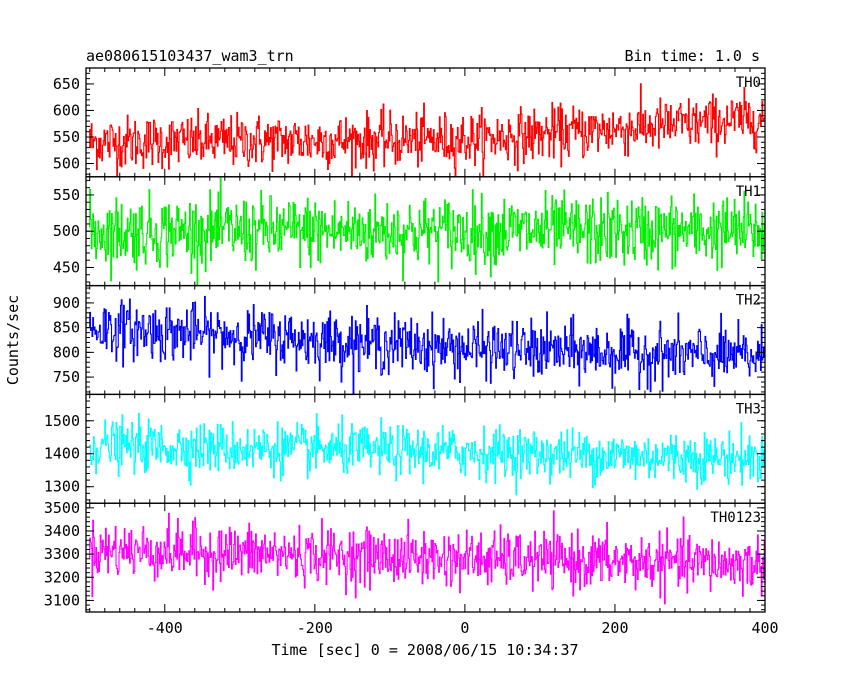  What do you see at coordinates (62, 487) in the screenshot?
I see `y-tick-label: 1300` at bounding box center [62, 487].